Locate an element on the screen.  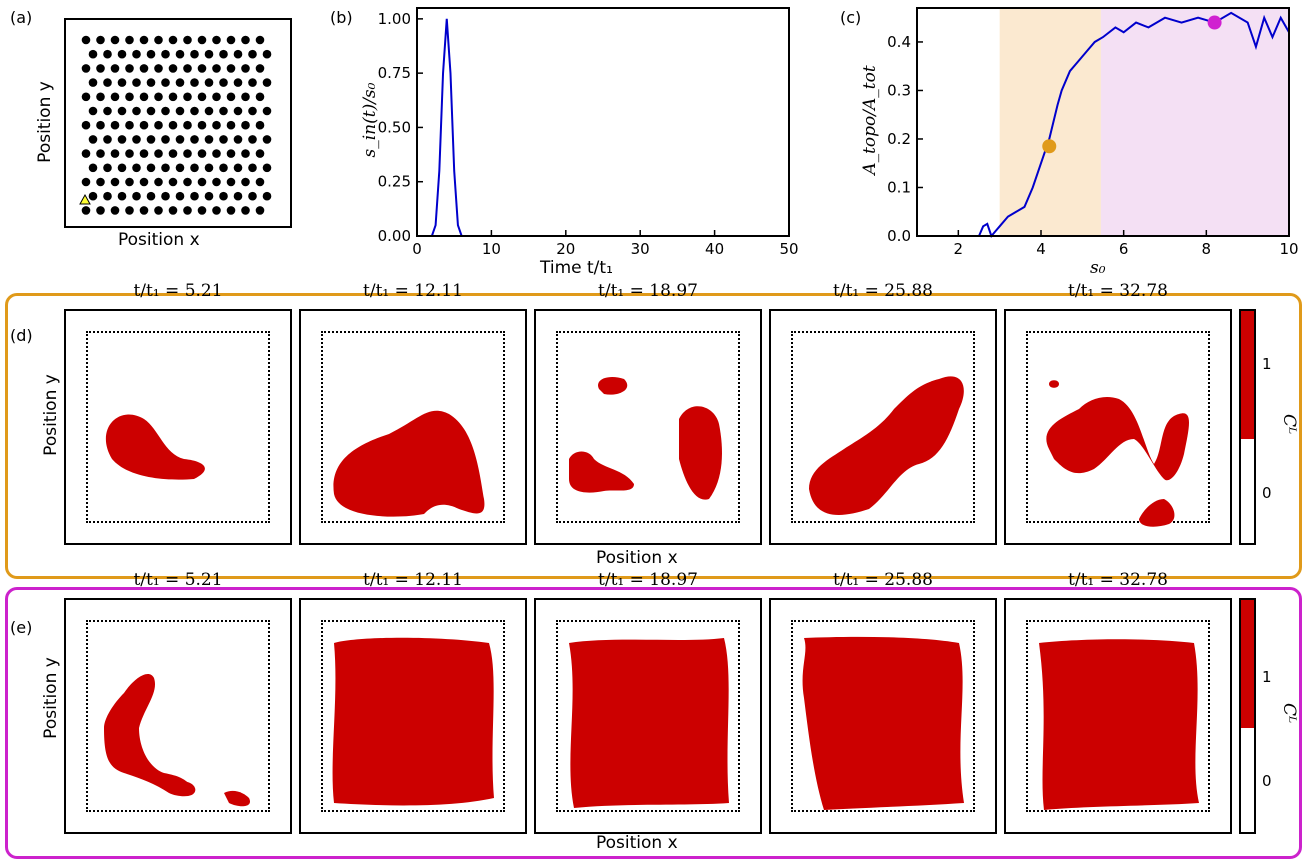
y-tick-label: 0.75 is located at coordinates (394, 73).